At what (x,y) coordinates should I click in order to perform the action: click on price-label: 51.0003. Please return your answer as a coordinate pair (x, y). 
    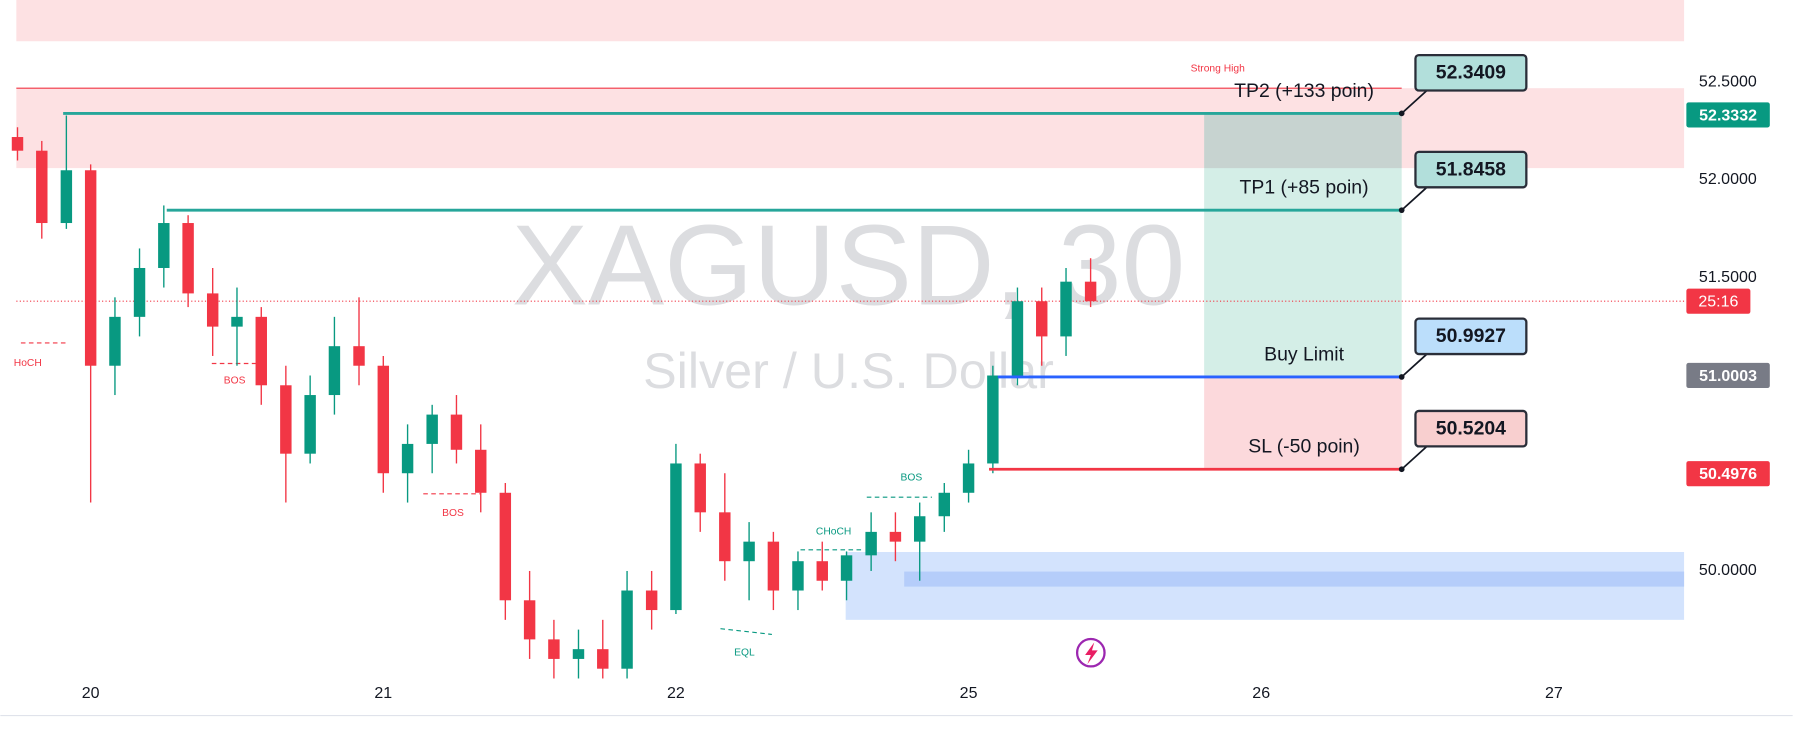
    Looking at the image, I should click on (1728, 376).